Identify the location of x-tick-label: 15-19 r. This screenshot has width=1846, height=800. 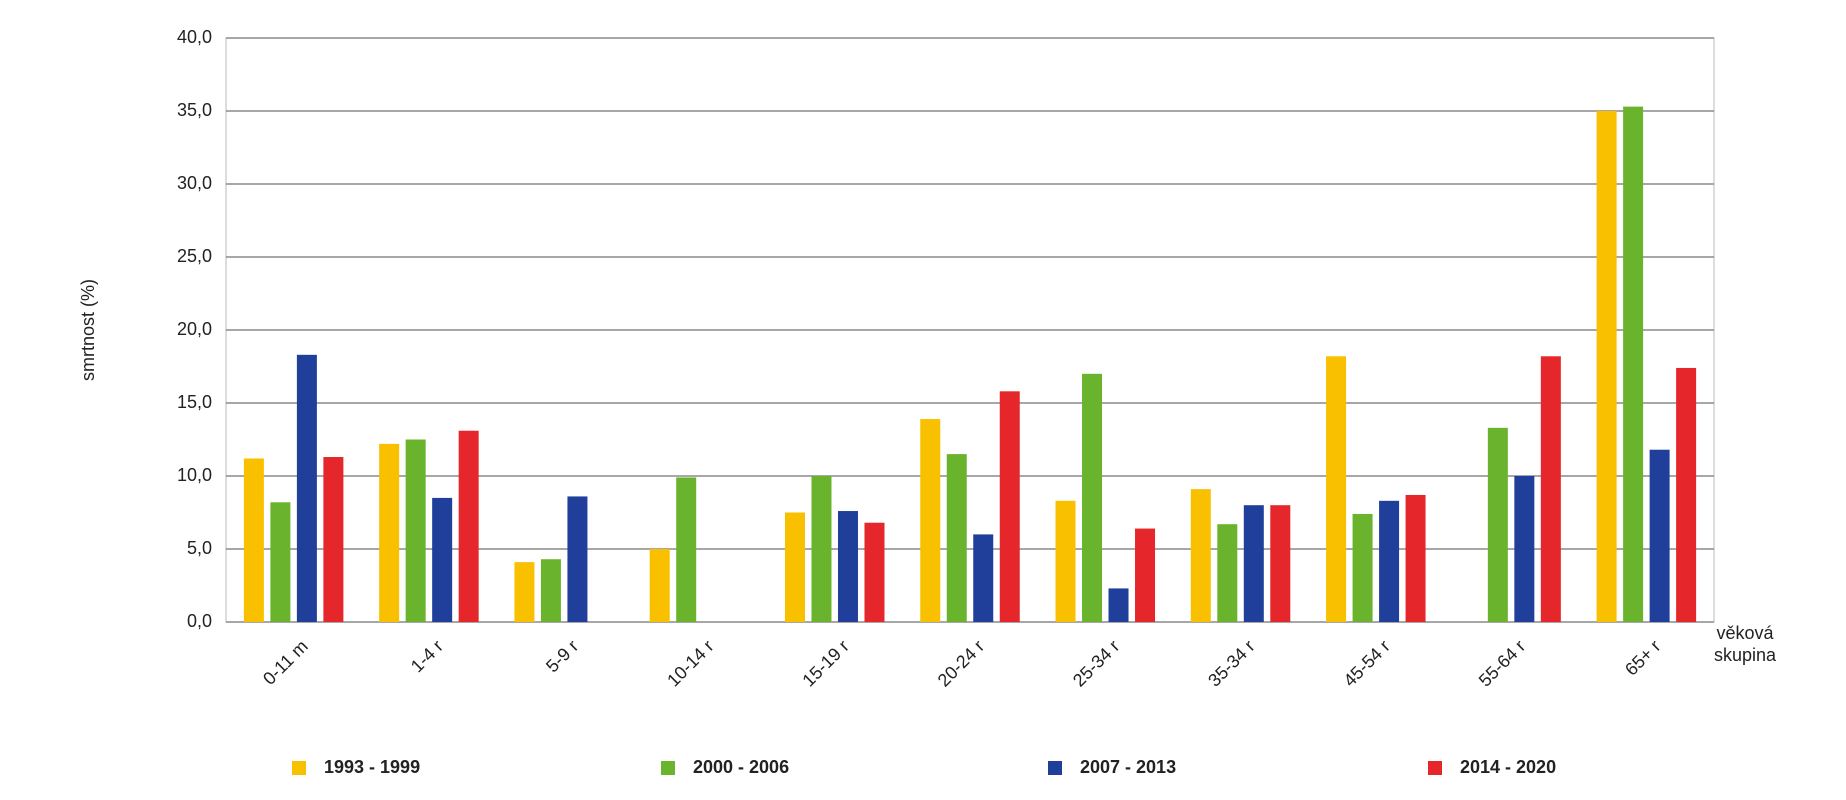
(825, 663).